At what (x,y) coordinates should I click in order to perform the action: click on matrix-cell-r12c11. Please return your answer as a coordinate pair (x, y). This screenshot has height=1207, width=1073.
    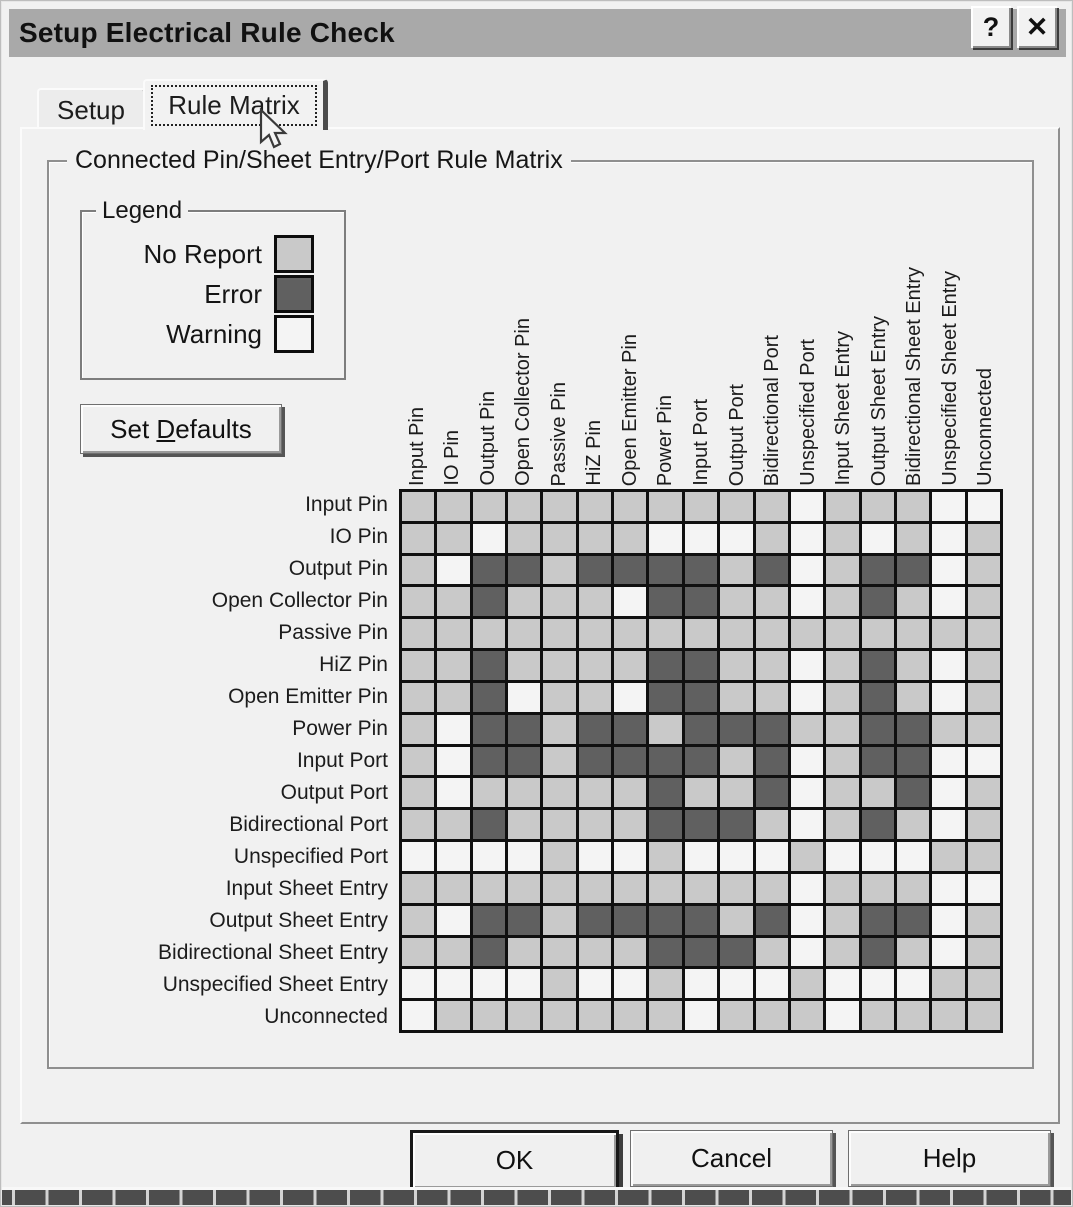
    Looking at the image, I should click on (807, 888).